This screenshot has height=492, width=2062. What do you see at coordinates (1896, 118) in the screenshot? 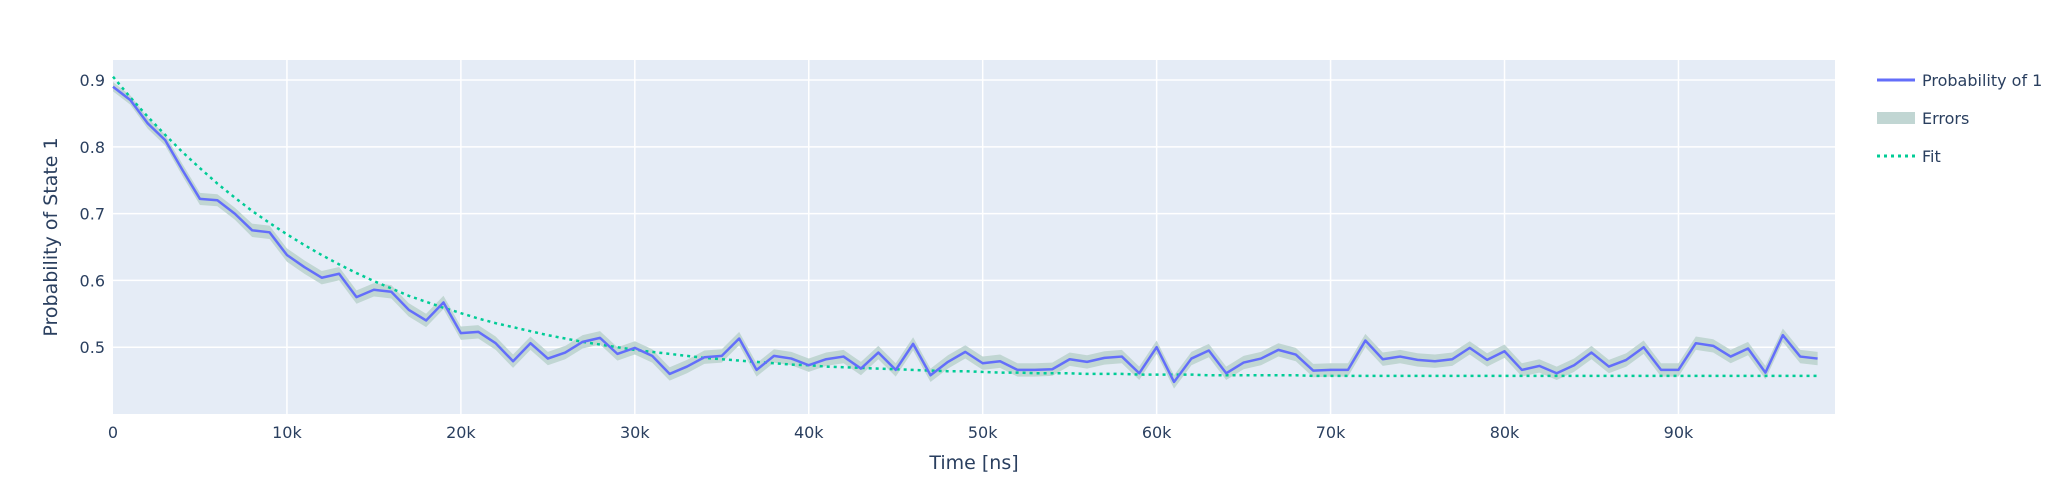
I see `legend-band-swatch` at bounding box center [1896, 118].